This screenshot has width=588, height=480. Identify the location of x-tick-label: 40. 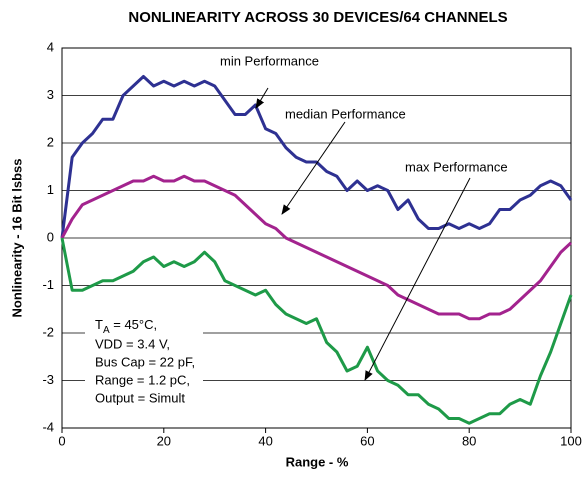
(265, 440).